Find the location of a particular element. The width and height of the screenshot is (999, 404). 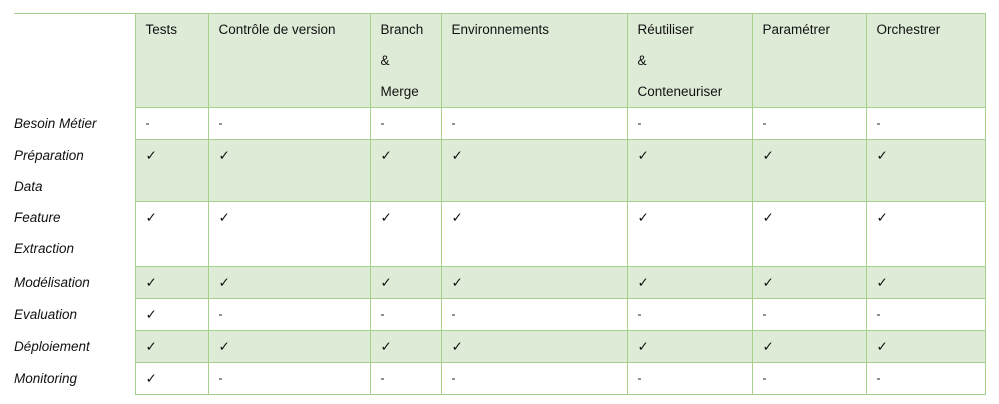

column-header: Réutiliser & Conteneuriser is located at coordinates (689, 60).